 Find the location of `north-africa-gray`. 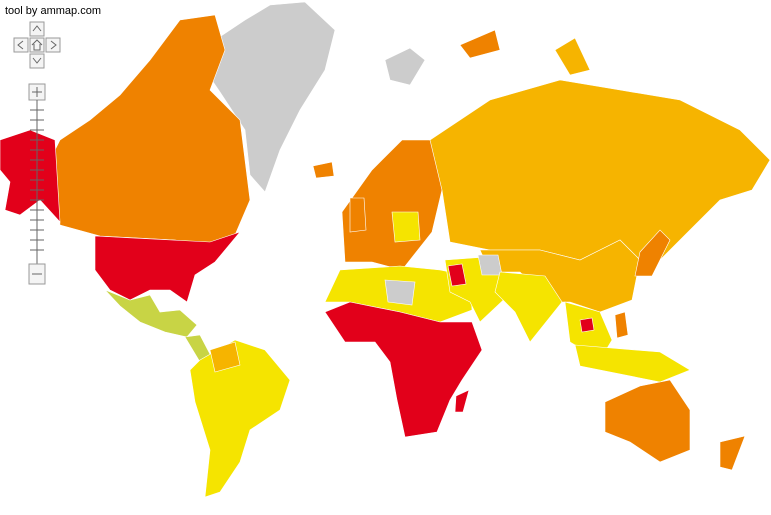

north-africa-gray is located at coordinates (400, 292).